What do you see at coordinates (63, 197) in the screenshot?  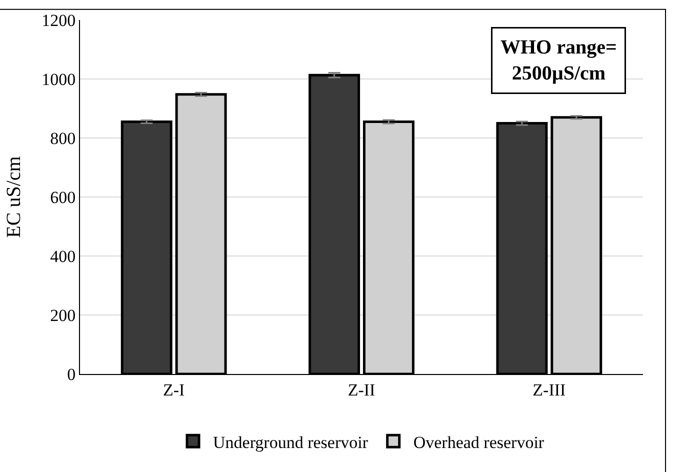 I see `y-tick-label: 600` at bounding box center [63, 197].